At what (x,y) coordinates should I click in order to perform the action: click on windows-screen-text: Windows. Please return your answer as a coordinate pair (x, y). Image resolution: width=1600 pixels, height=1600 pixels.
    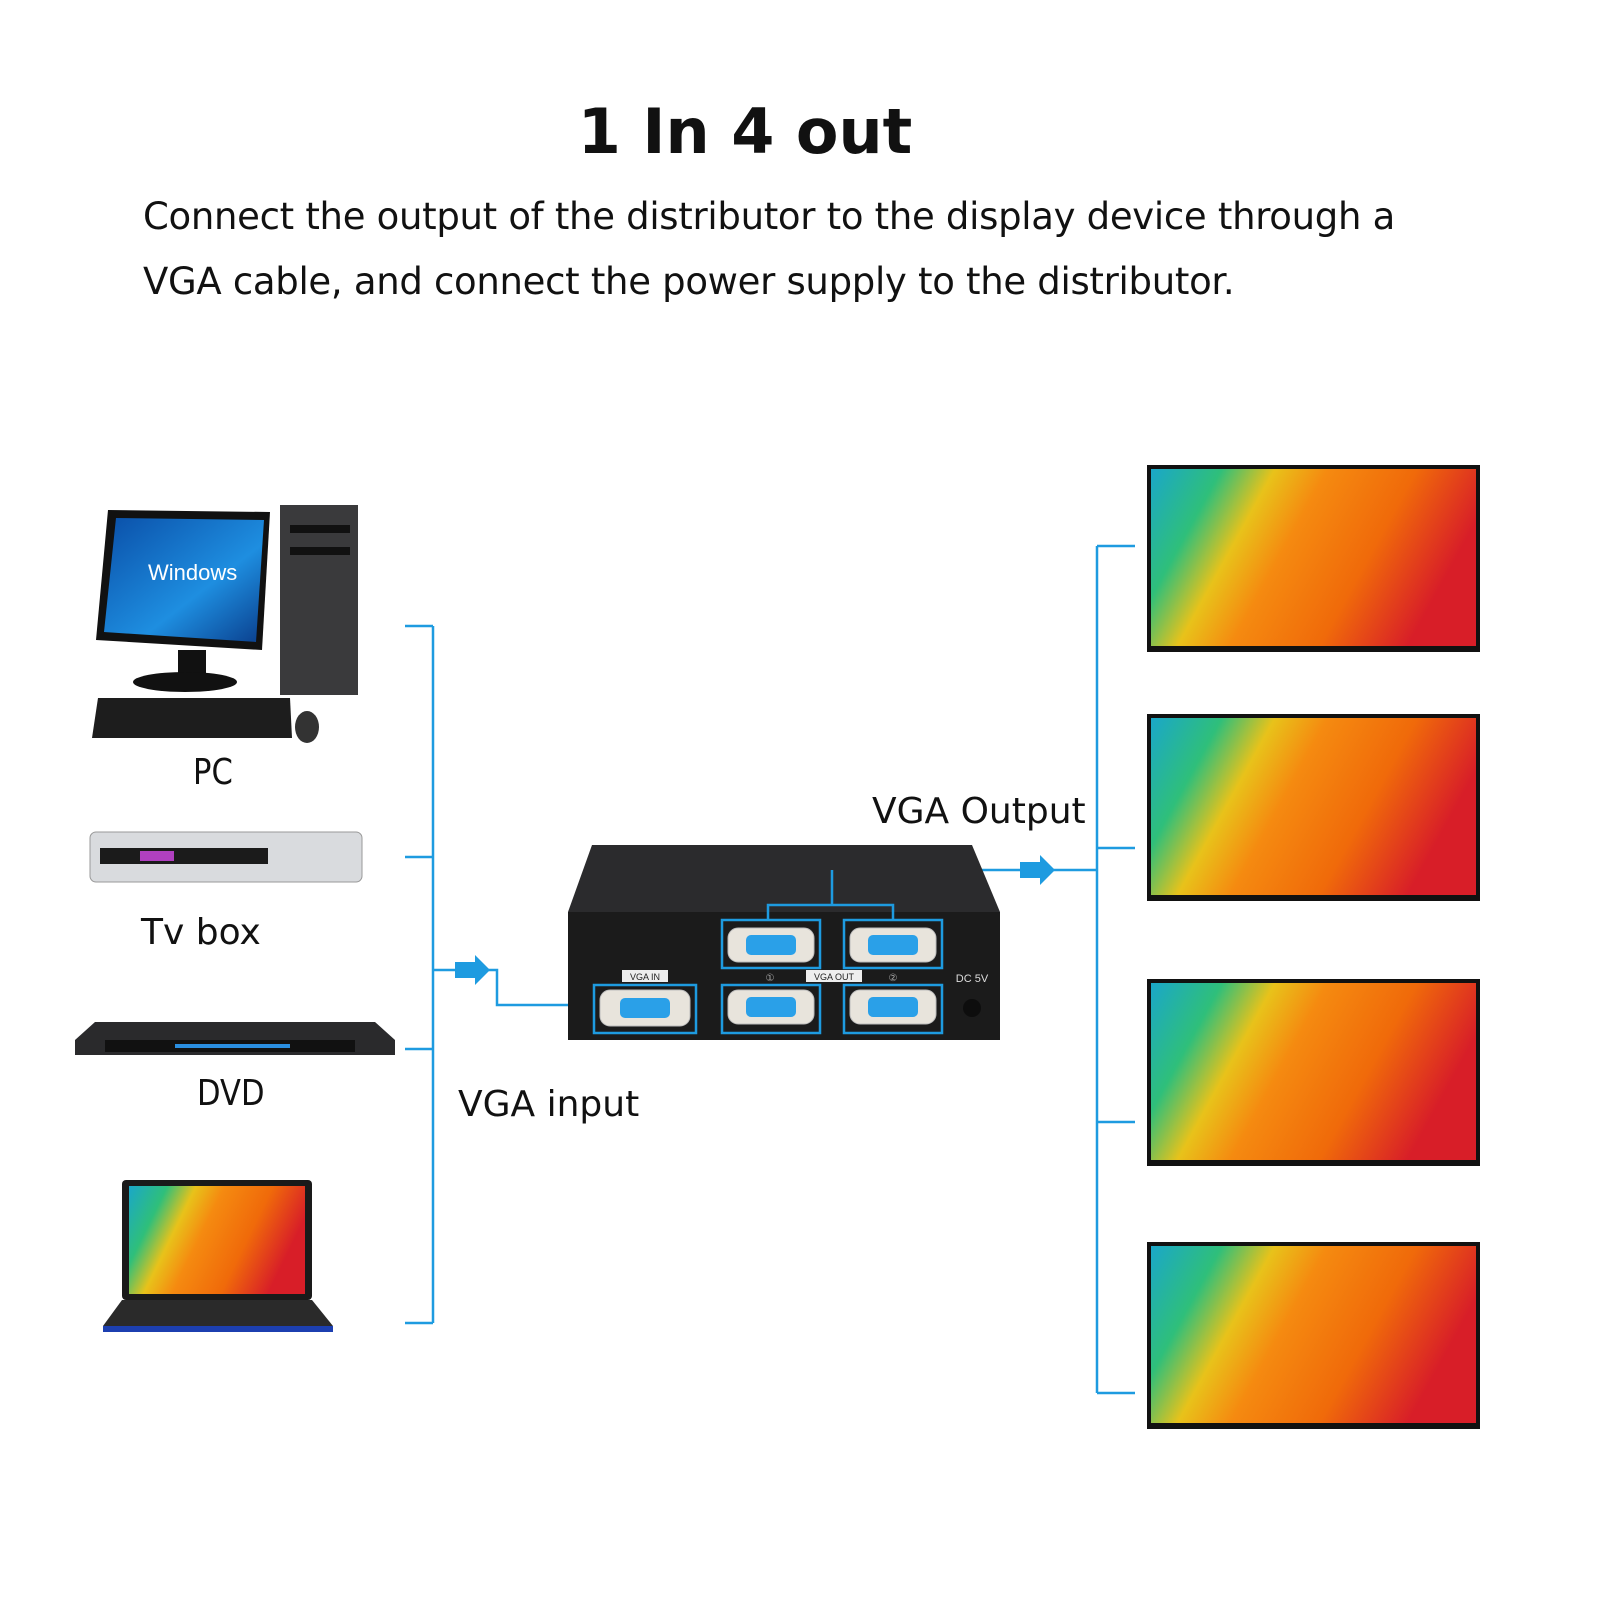
    Looking at the image, I should click on (192, 572).